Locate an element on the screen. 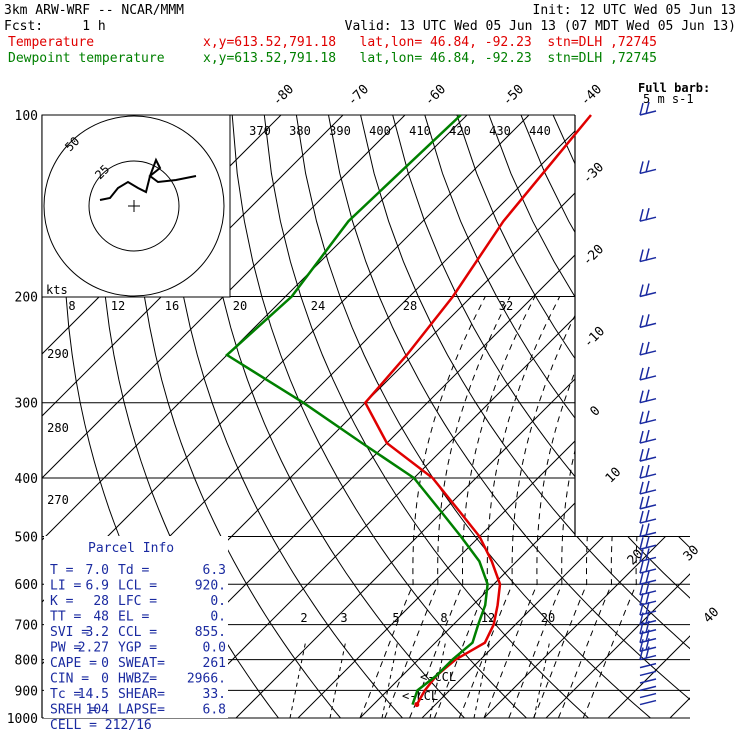 This screenshot has width=740, height=740. isotherm-label: -20 is located at coordinates (593, 255).